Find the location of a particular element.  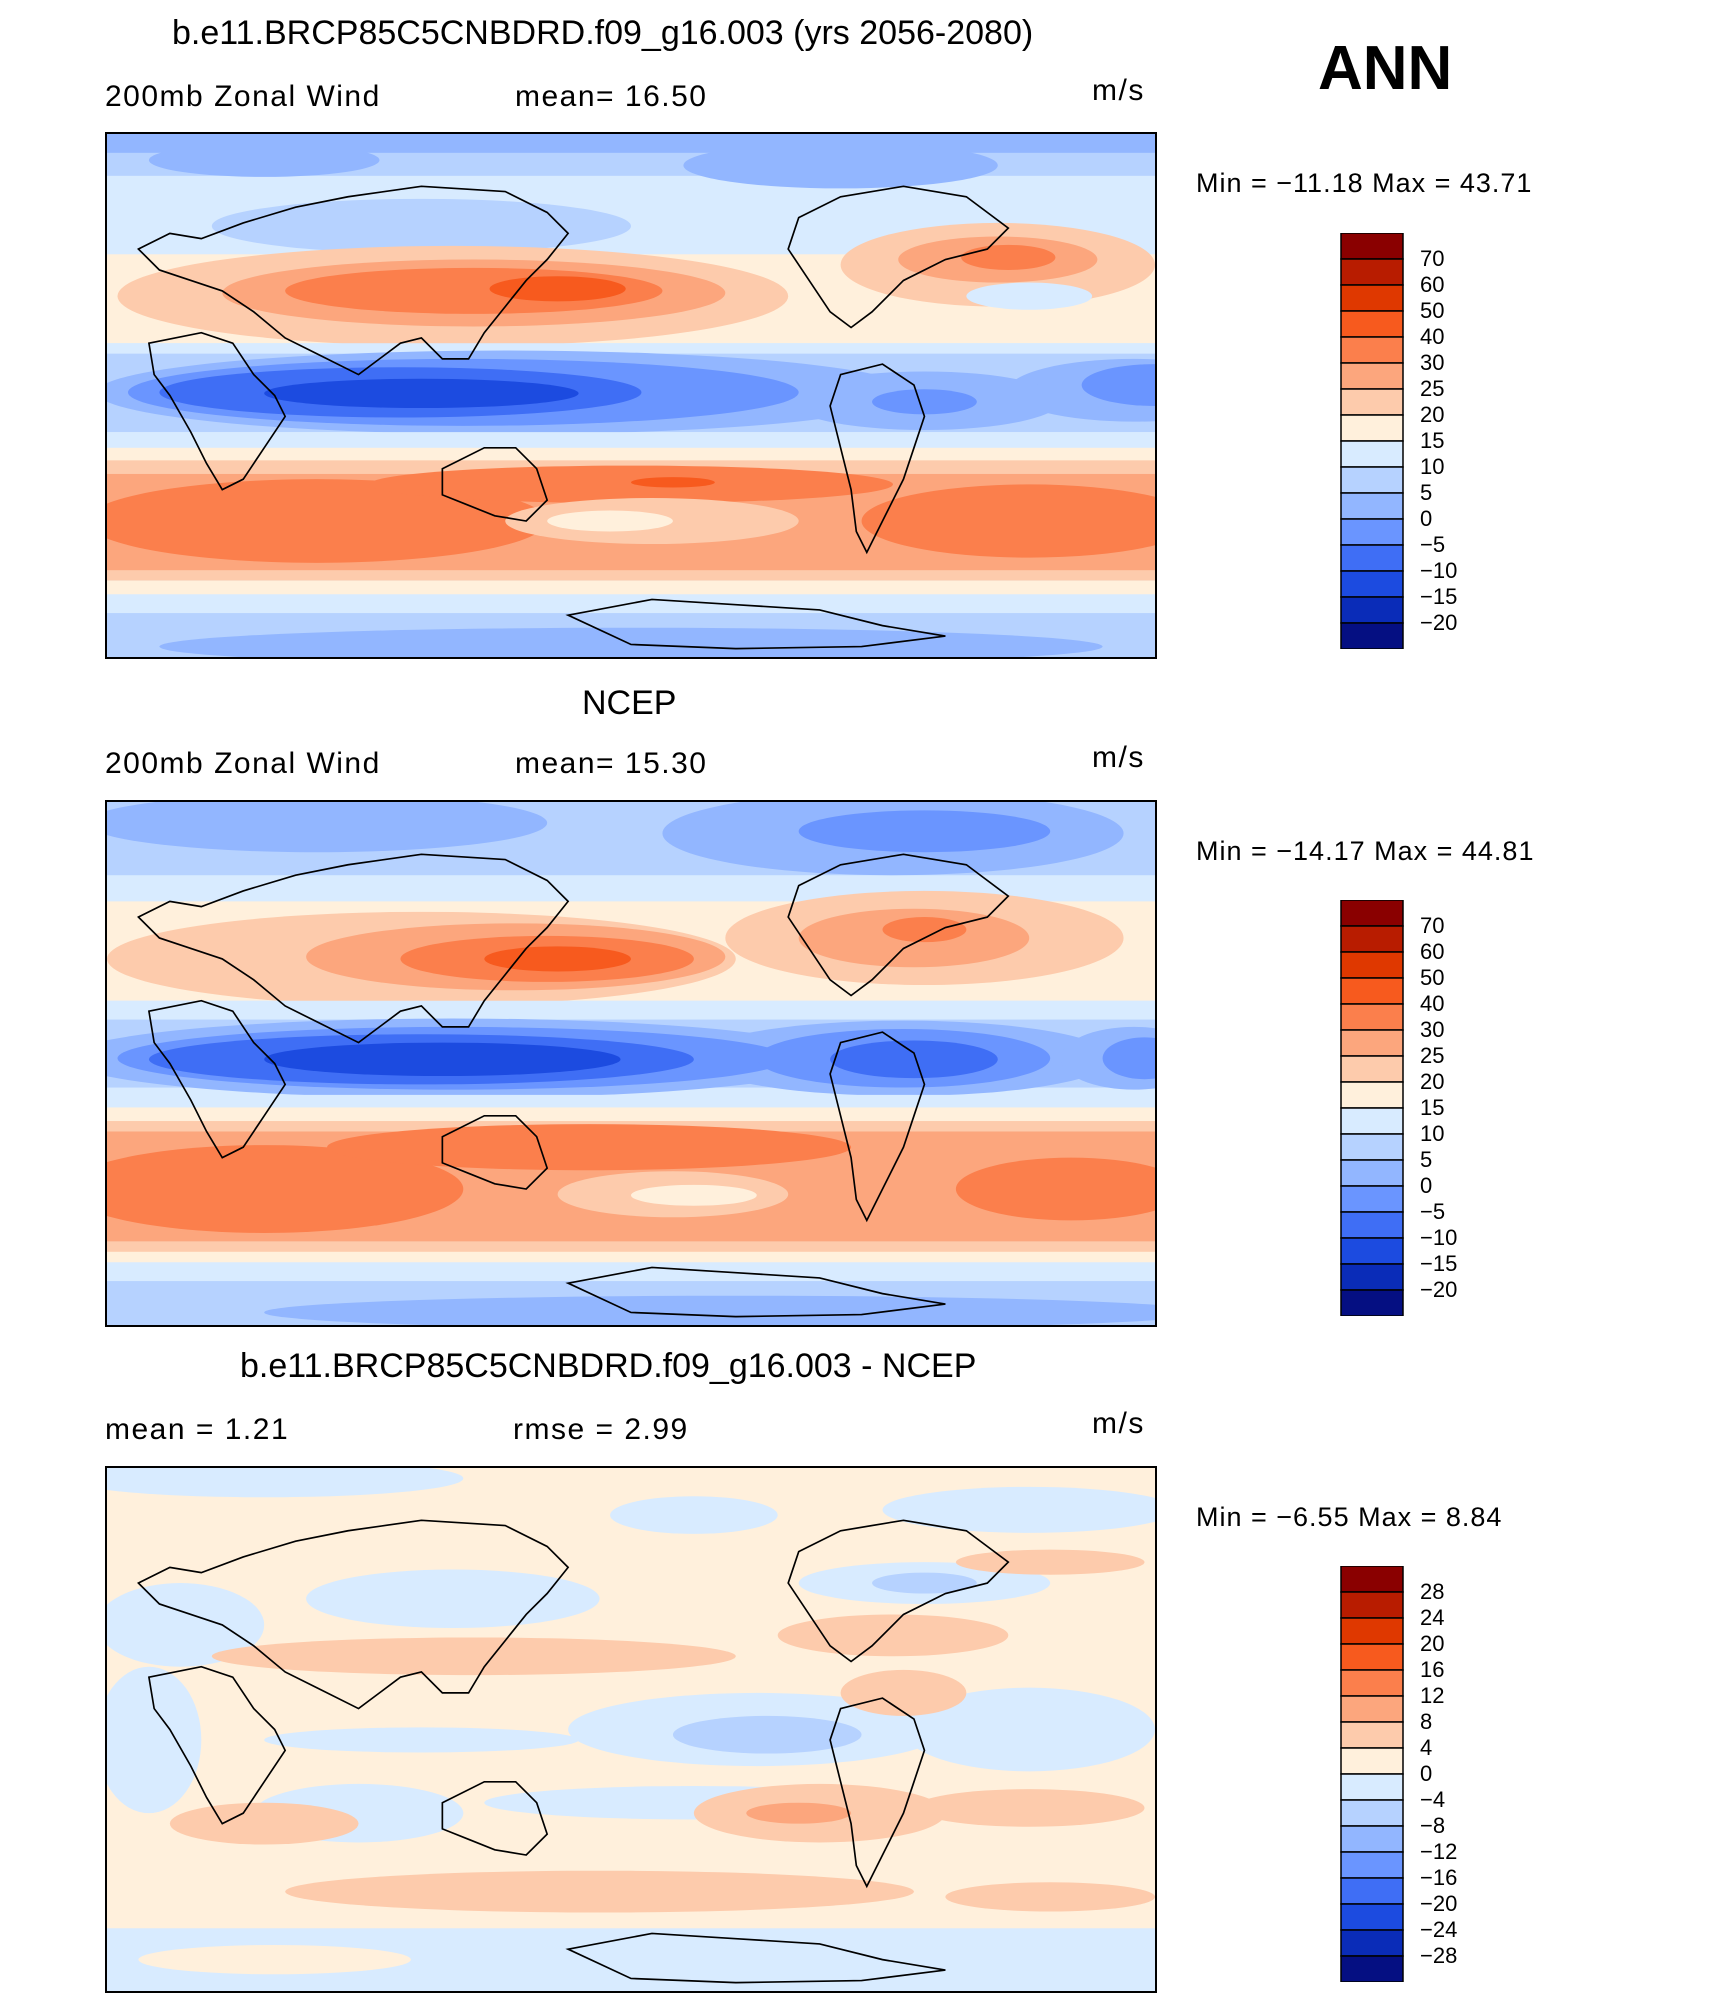

panel-1-colorbar-svg is located at coordinates (1372, 441).